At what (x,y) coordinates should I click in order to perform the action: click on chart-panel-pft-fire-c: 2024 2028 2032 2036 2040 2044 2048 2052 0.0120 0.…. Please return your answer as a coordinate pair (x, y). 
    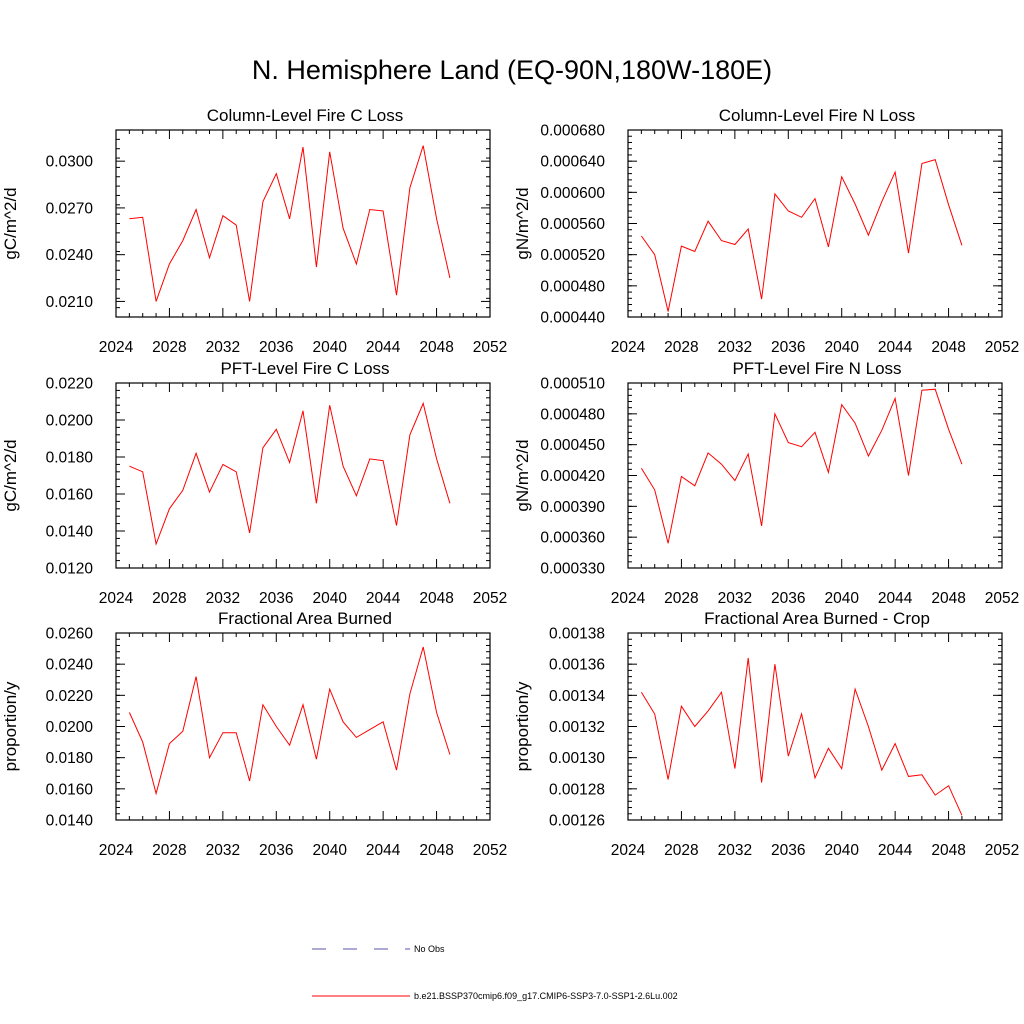
    Looking at the image, I should click on (254, 483).